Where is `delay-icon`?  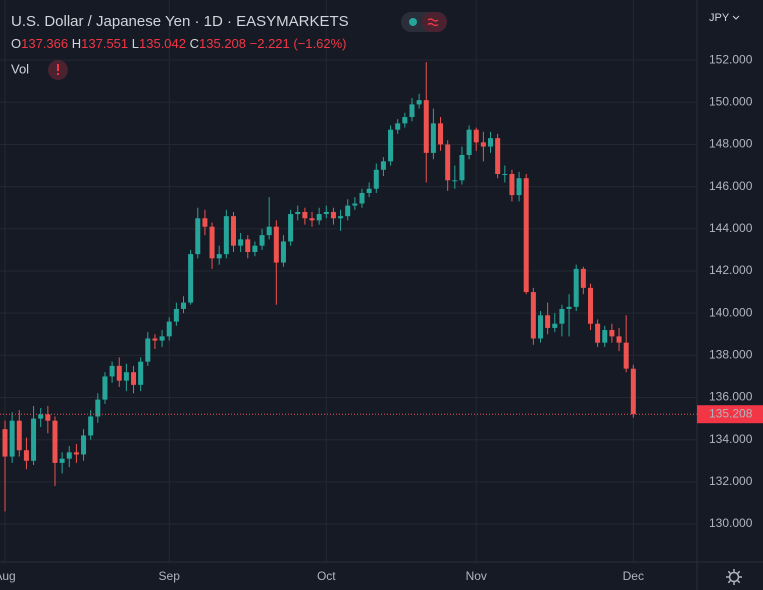
delay-icon is located at coordinates (433, 22).